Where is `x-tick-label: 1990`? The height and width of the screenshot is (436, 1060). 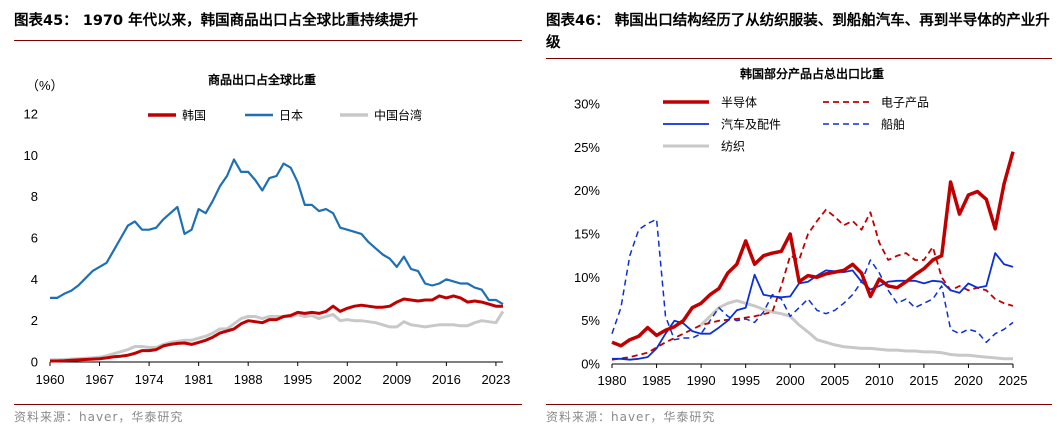
x-tick-label: 1990 is located at coordinates (701, 380).